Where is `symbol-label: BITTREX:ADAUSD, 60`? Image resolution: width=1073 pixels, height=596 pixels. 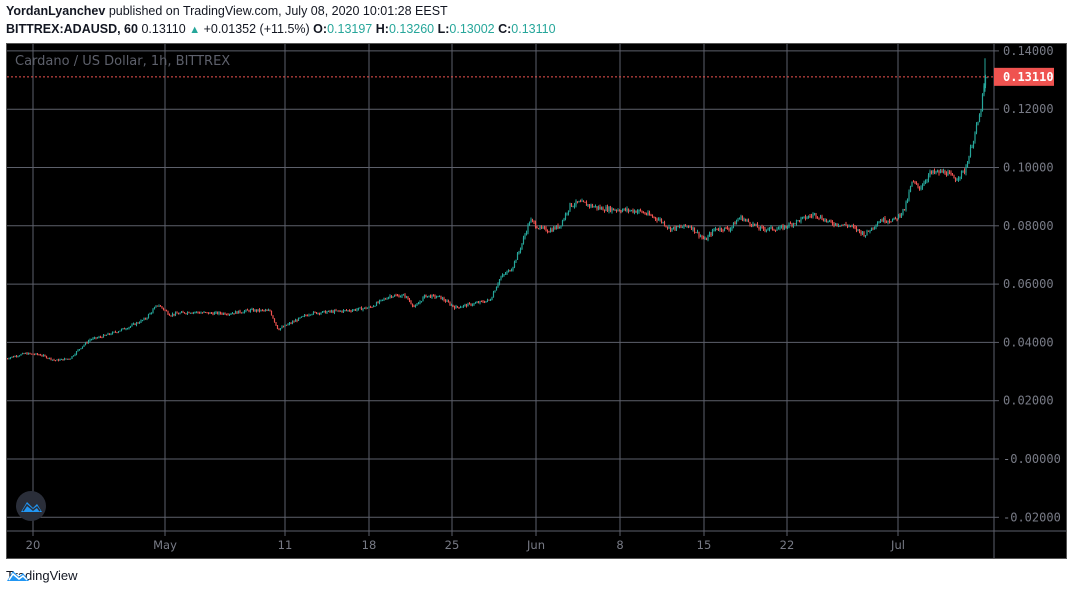 symbol-label: BITTREX:ADAUSD, 60 is located at coordinates (72, 29).